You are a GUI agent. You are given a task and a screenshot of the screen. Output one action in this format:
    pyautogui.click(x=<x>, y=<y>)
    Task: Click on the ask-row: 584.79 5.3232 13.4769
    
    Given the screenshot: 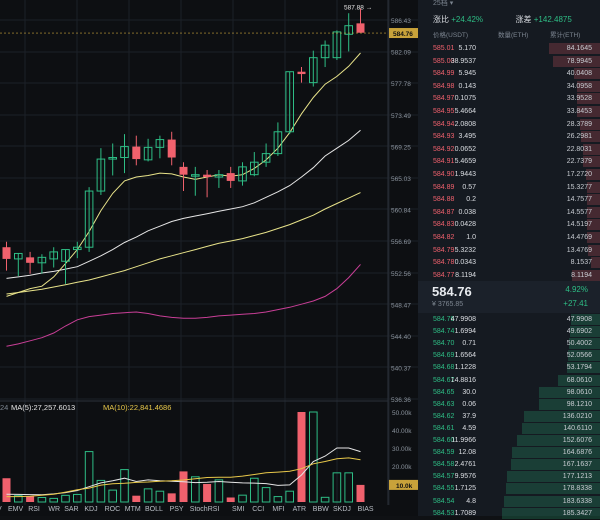 What is the action you would take?
    pyautogui.click(x=509, y=250)
    